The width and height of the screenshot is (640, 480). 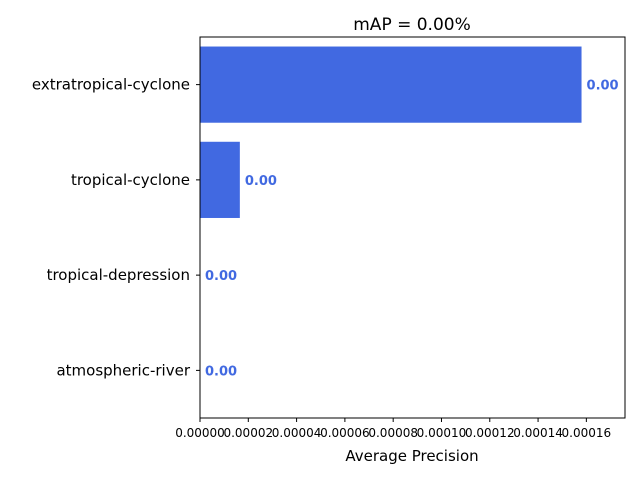 What do you see at coordinates (442, 433) in the screenshot?
I see `x-tick-label-5: 0.00010` at bounding box center [442, 433].